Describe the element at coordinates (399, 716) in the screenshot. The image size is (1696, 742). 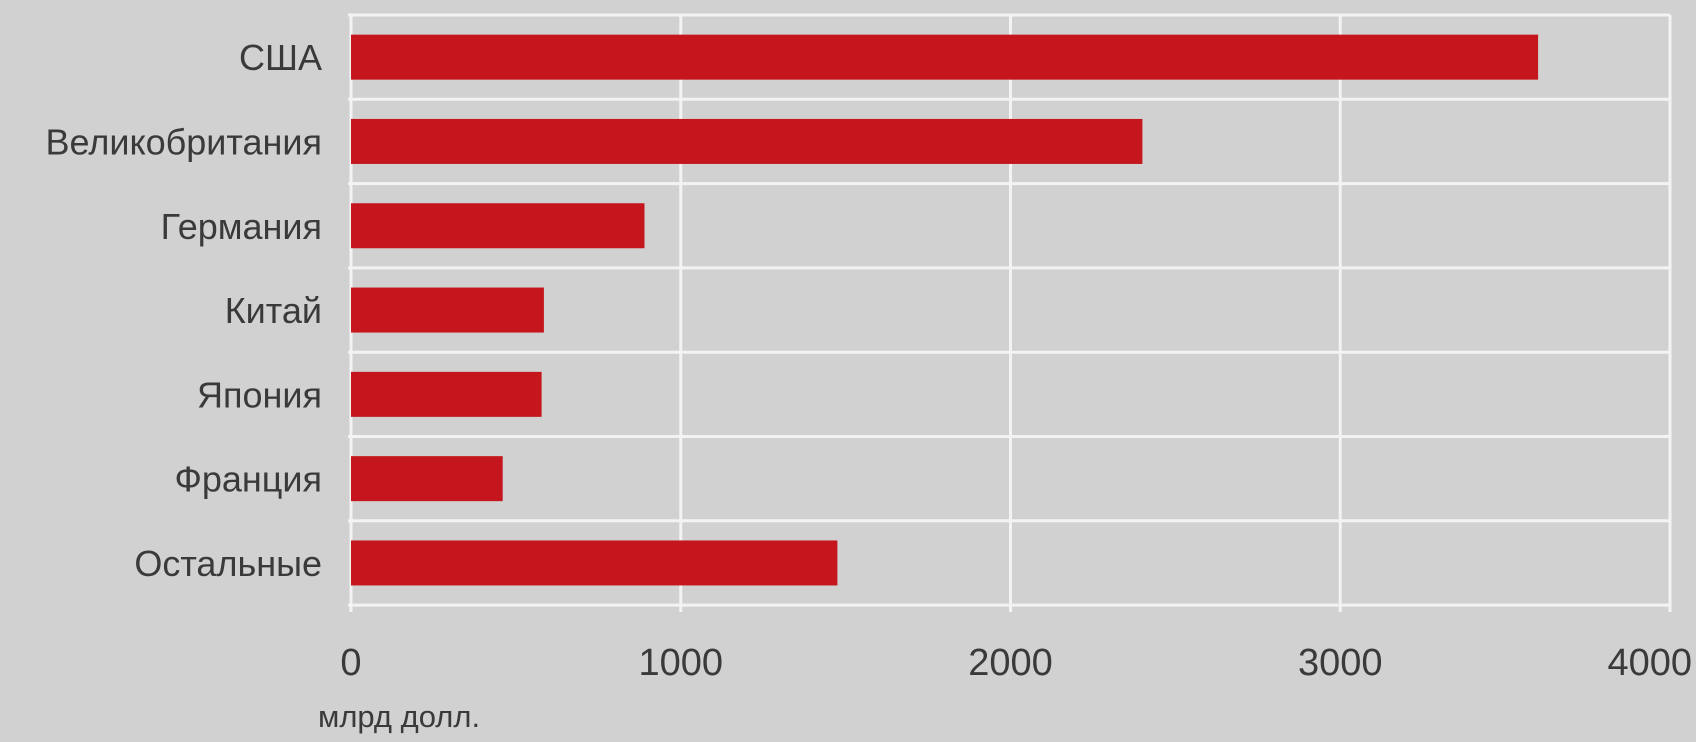
I see `x-axis-unit-label: млрд долл.` at that location.